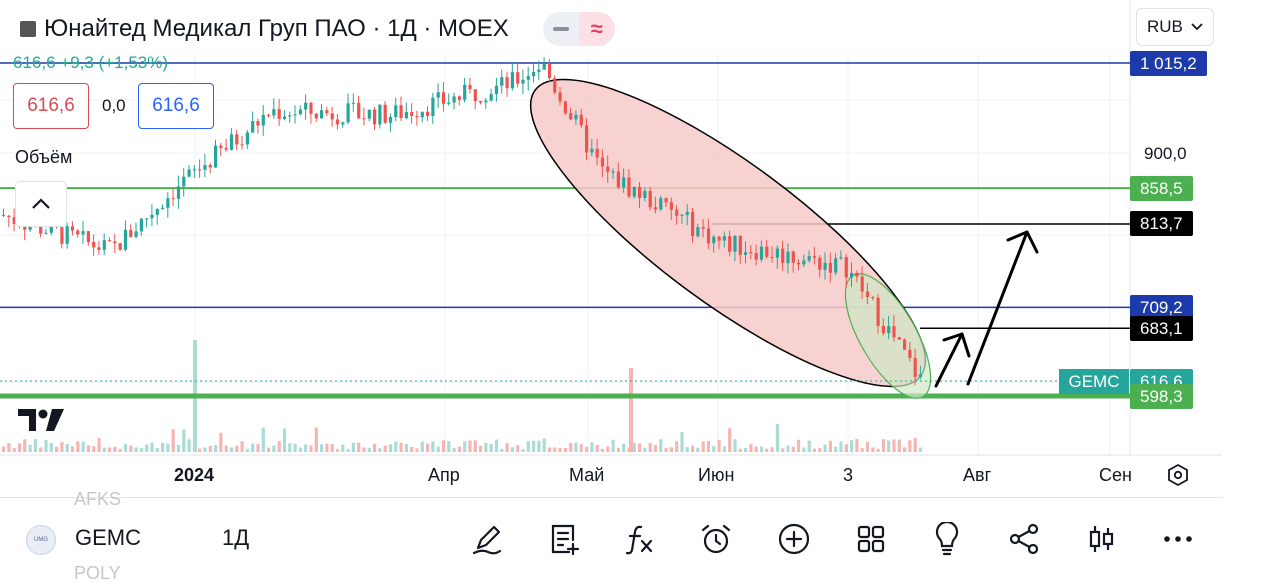 Image resolution: width=1280 pixels, height=584 pixels. Describe the element at coordinates (596, 29) in the screenshot. I see `data-delayed-icon: ≈` at that location.